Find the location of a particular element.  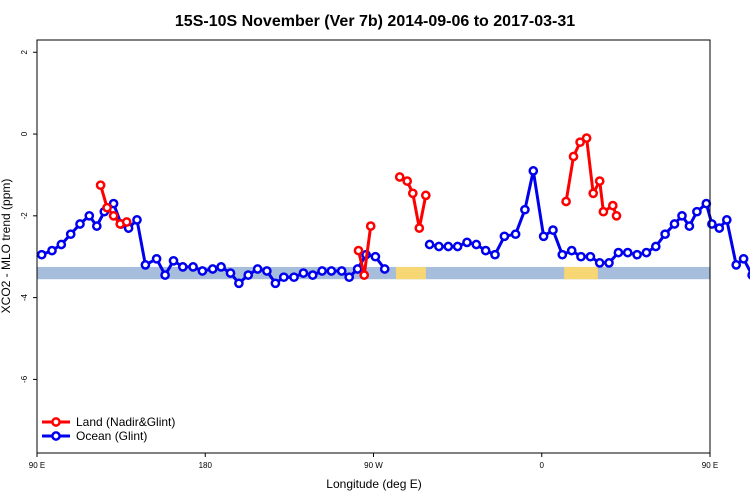

y-tick-label: -4 is located at coordinates (24, 298).